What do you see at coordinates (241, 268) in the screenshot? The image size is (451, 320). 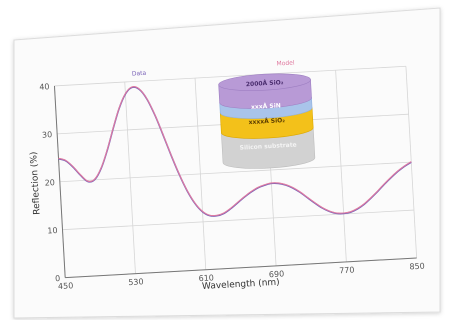 I see `x-axis-line` at bounding box center [241, 268].